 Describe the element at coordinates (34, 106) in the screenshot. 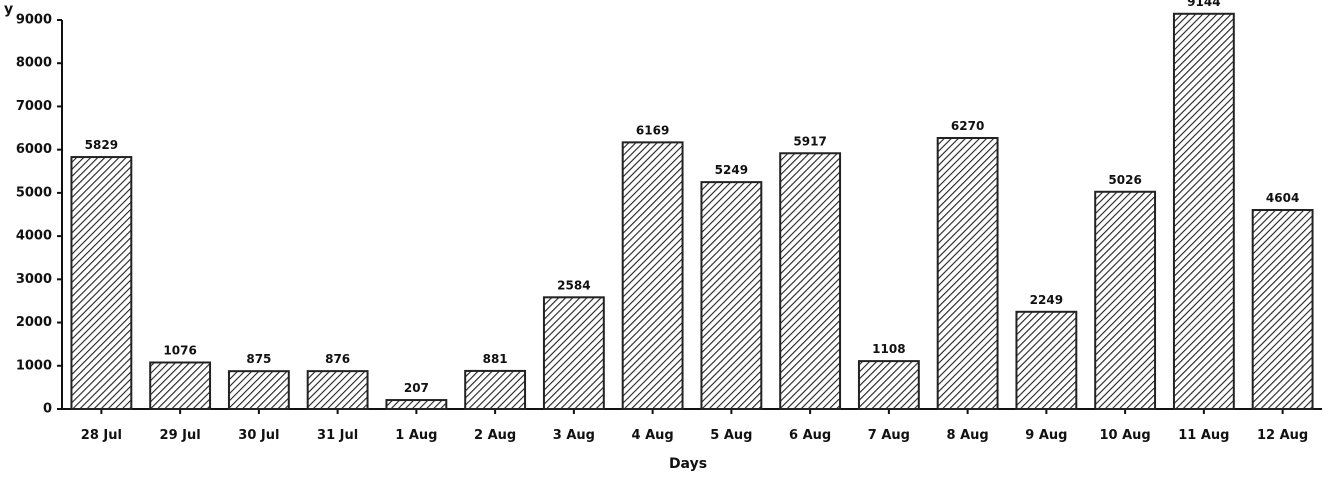

I see `y-tick-label: 7000` at that location.